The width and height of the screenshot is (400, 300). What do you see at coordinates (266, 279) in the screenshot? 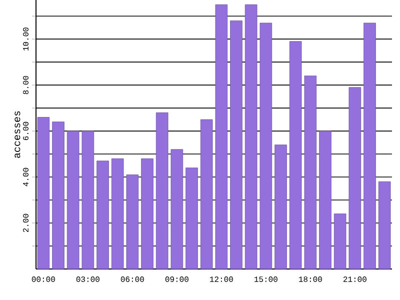
I see `x-tick-label: 15:00` at bounding box center [266, 279].